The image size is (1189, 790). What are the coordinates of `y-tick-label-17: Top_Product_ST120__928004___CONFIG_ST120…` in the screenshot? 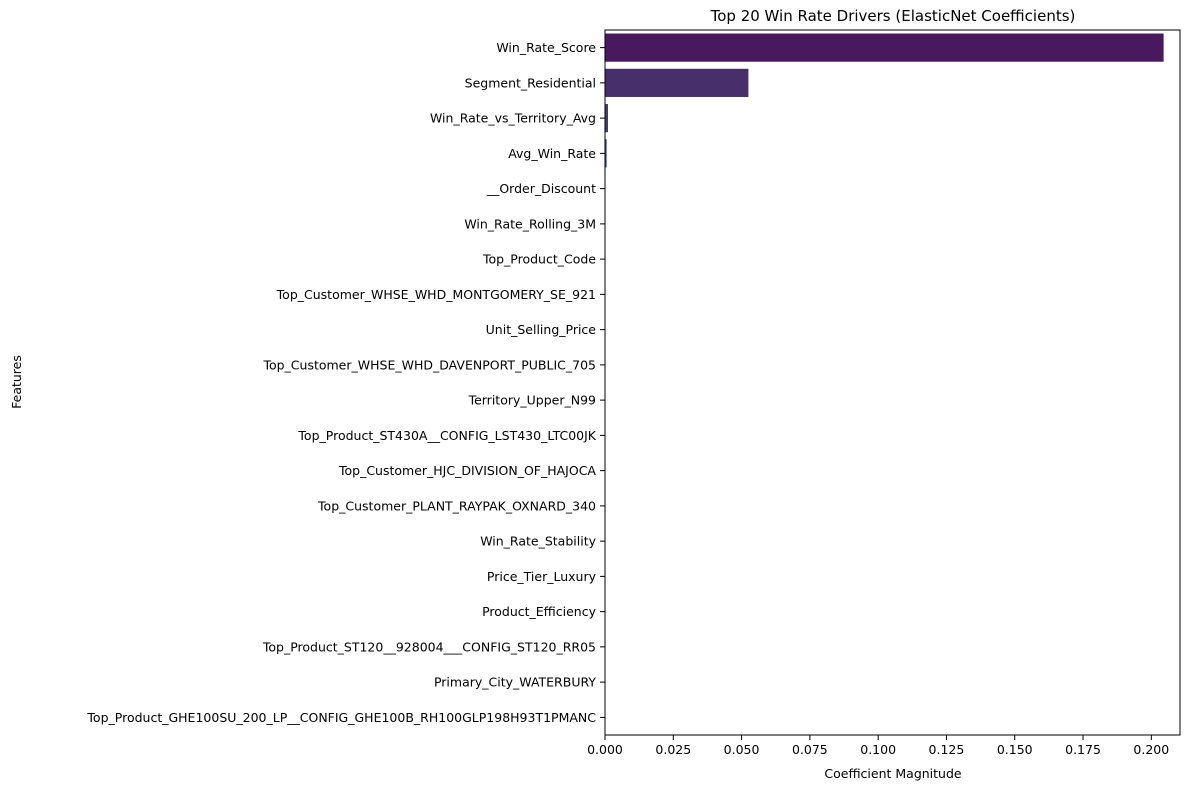 It's located at (429, 646).